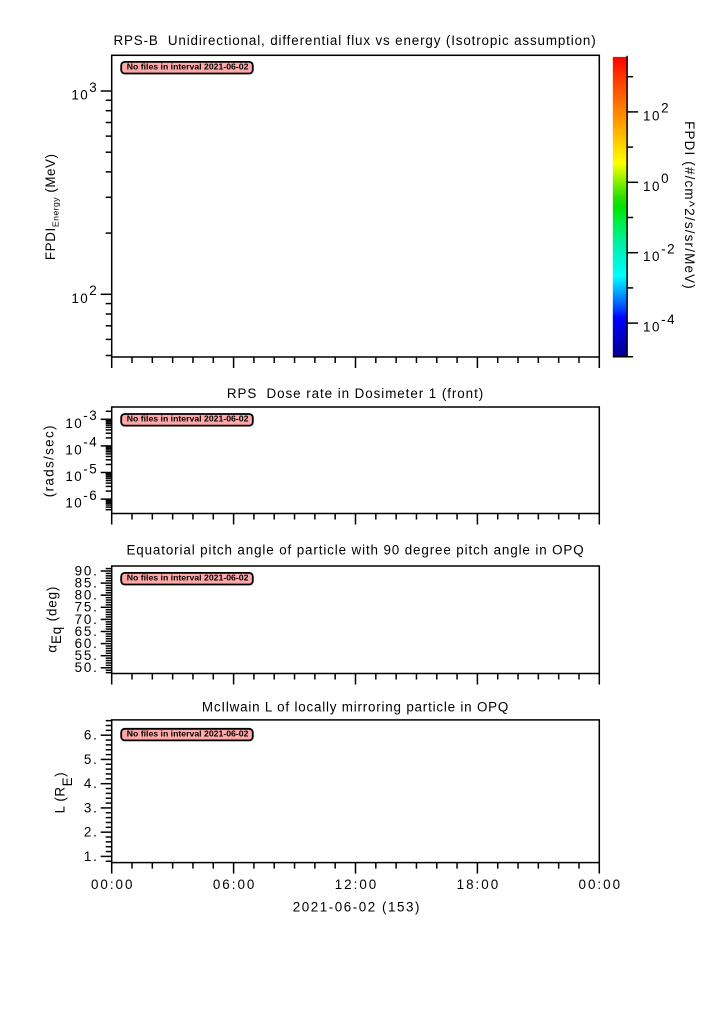  What do you see at coordinates (357, 906) in the screenshot?
I see `svg-text: 2021-06-02 (153)` at bounding box center [357, 906].